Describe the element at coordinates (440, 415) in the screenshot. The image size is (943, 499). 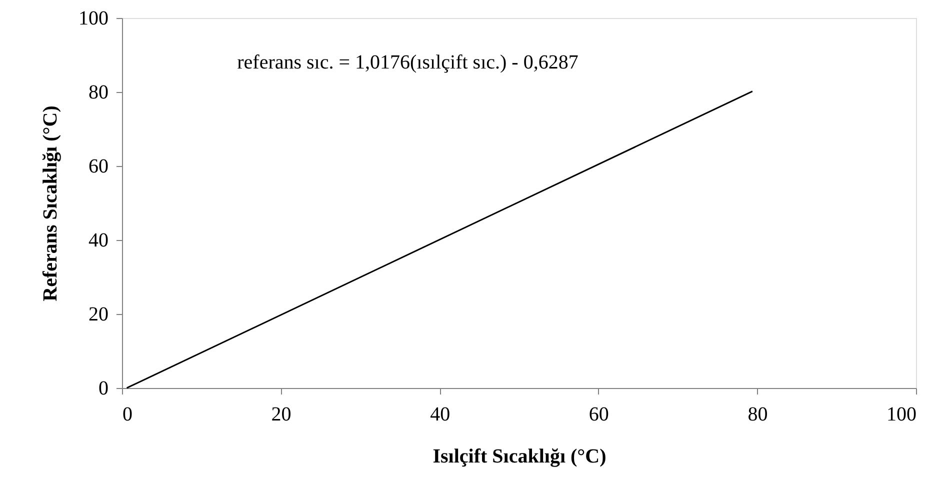
I see `x-tick-label: 40` at that location.